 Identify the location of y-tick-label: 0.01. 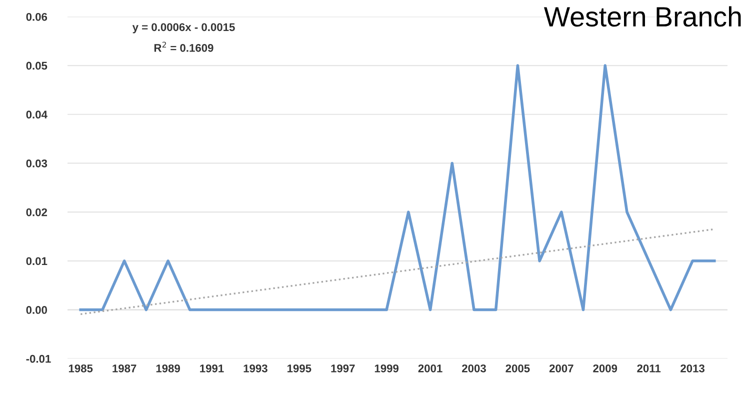
(37, 261).